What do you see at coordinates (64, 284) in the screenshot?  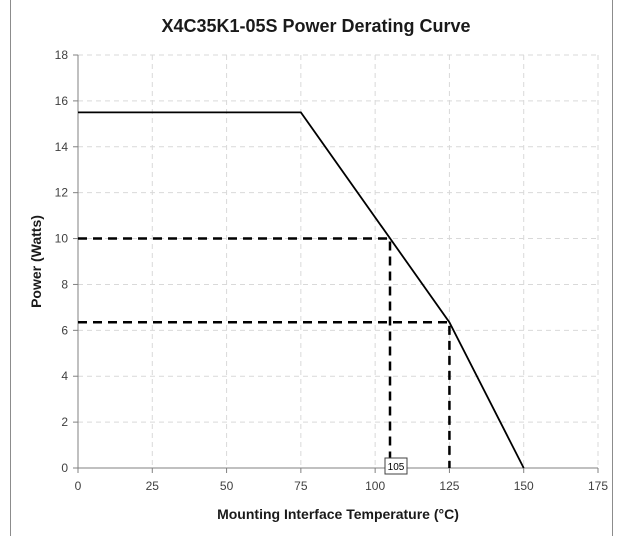 I see `y-tick-label: 8` at bounding box center [64, 284].